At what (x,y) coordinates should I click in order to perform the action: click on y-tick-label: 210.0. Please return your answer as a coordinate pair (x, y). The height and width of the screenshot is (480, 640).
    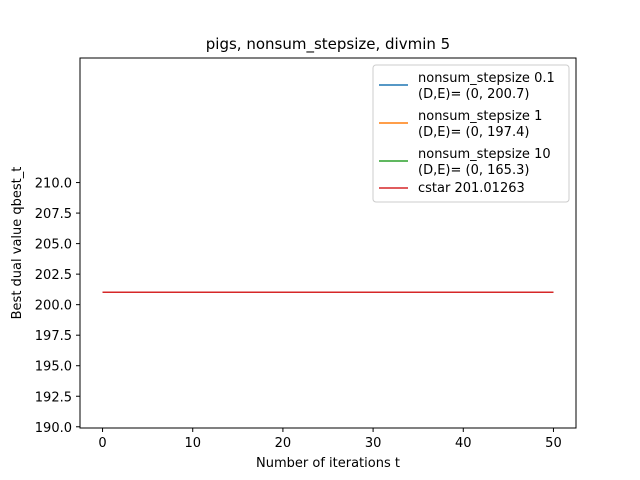
    Looking at the image, I should click on (53, 184).